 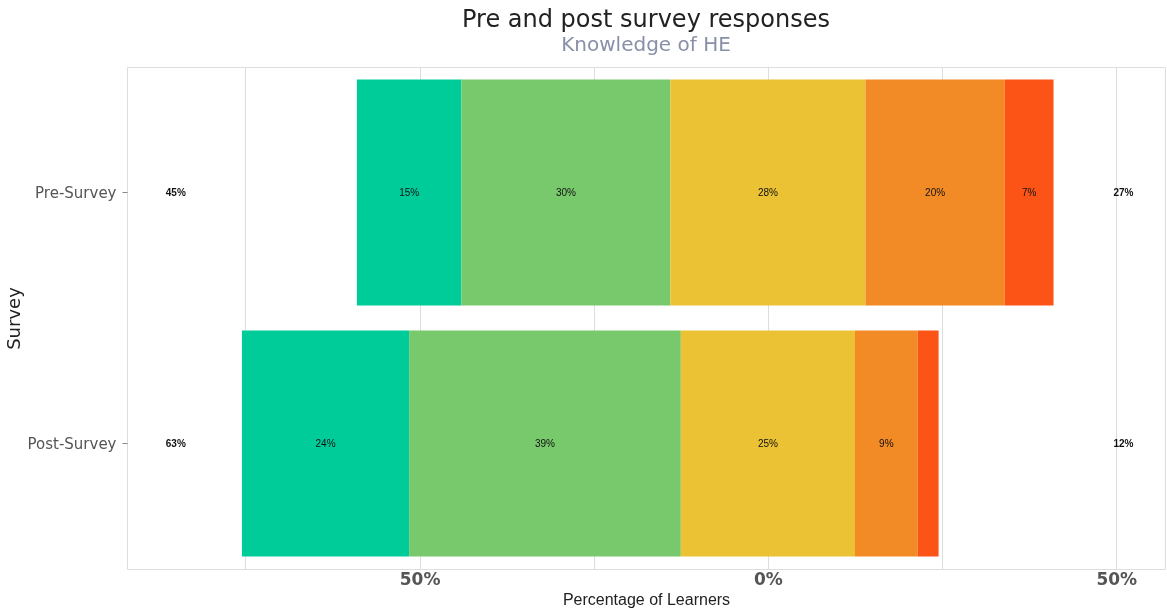 I want to click on x-axis-title: Percentage of Learners, so click(x=646, y=599).